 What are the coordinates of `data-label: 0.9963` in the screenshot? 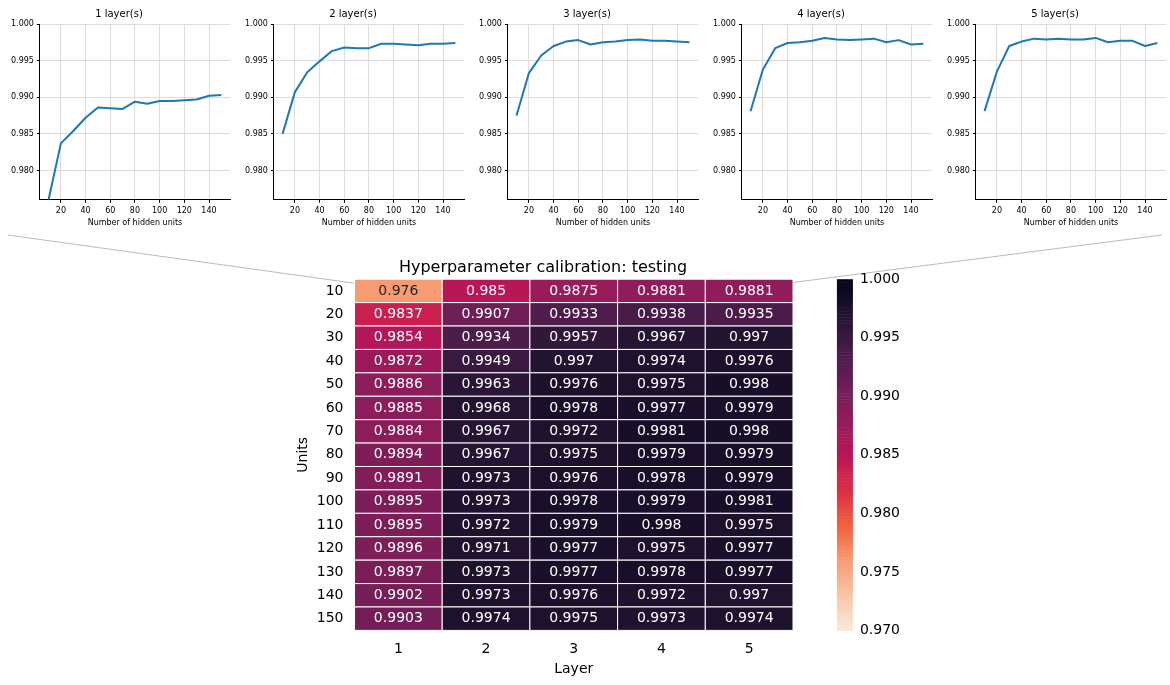 It's located at (486, 383).